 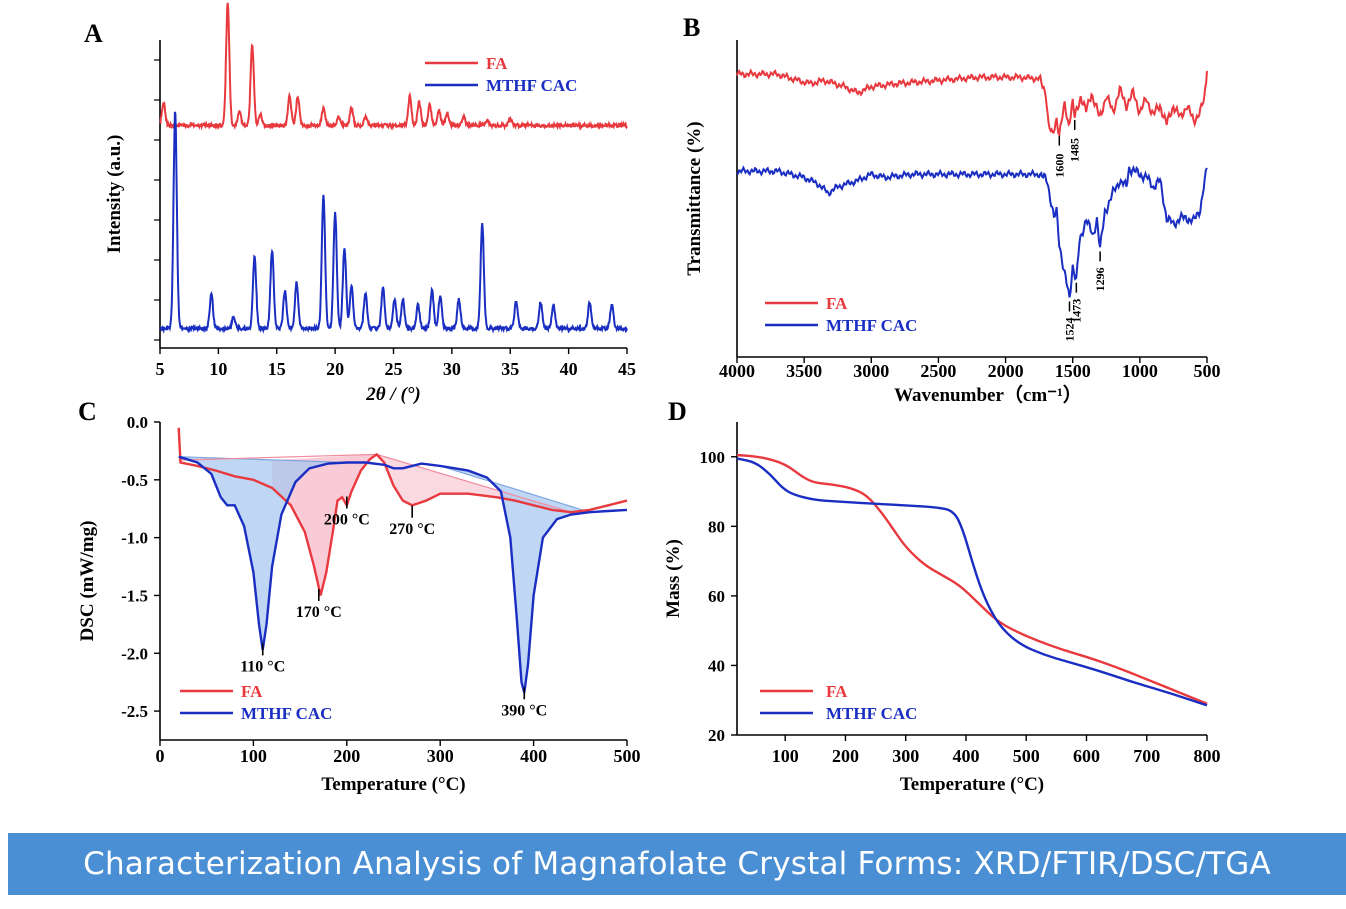 I want to click on dsc-series-fa, so click(x=402, y=511).